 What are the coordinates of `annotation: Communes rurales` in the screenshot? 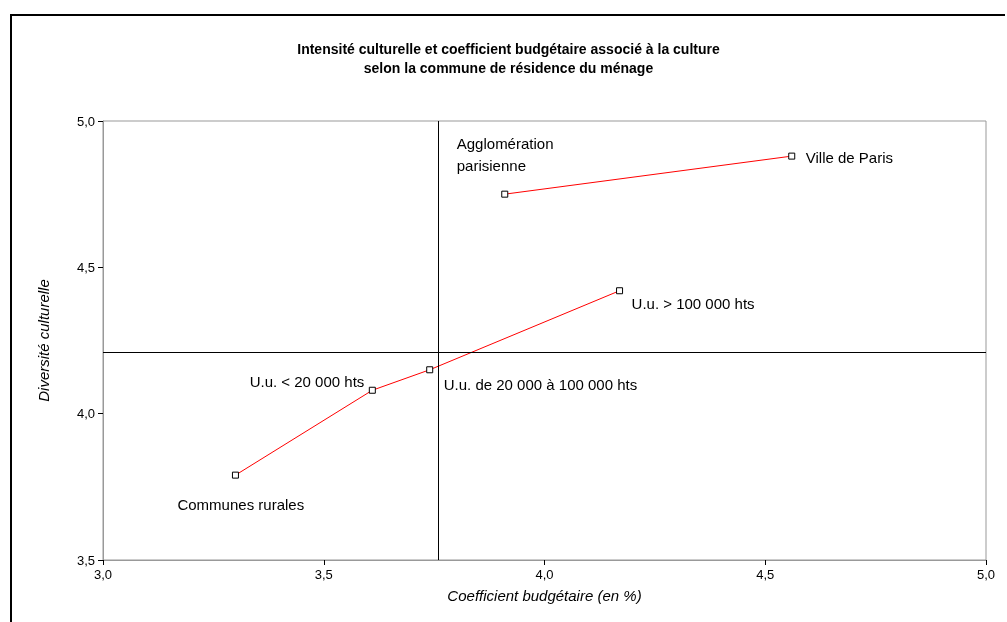 It's located at (241, 504).